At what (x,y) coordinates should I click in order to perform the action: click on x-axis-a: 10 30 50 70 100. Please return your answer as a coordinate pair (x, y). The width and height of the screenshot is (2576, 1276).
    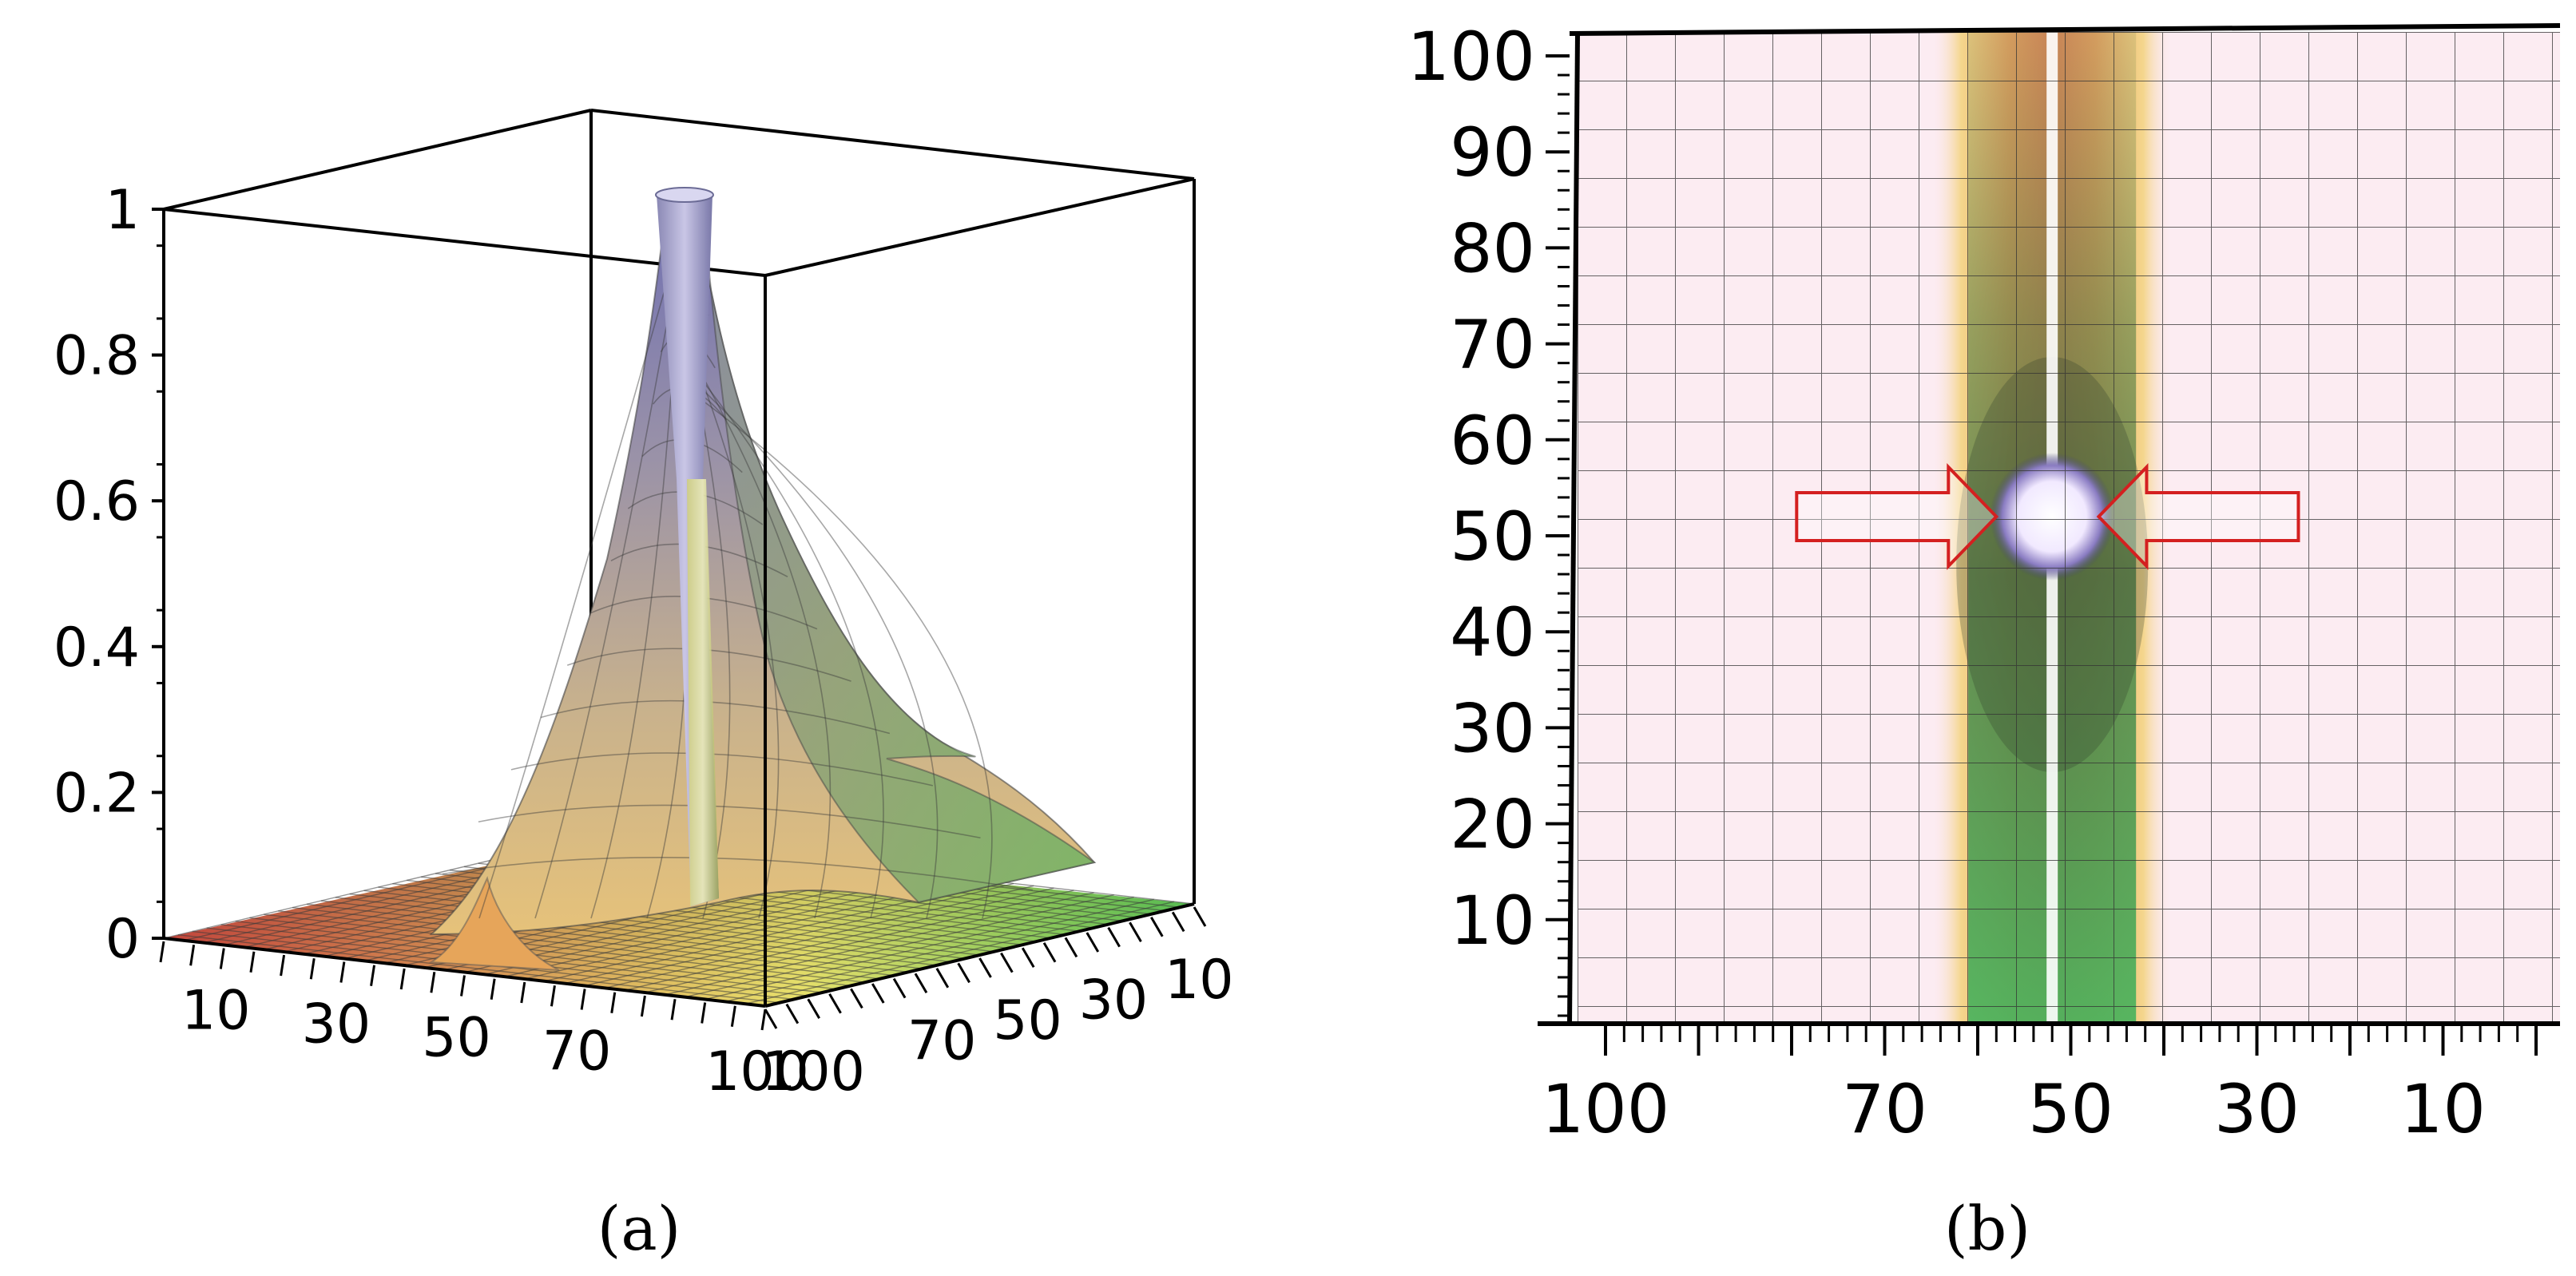
    Looking at the image, I should click on (484, 1022).